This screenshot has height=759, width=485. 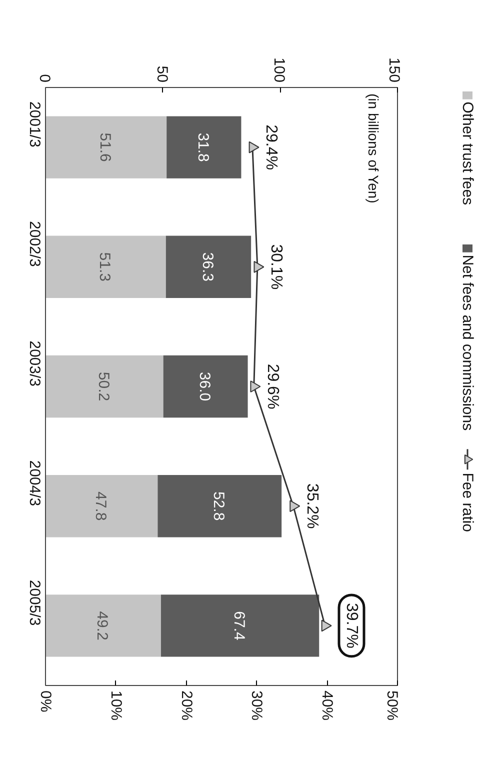 I want to click on annotation: (in billions of Yen), so click(x=374, y=149).